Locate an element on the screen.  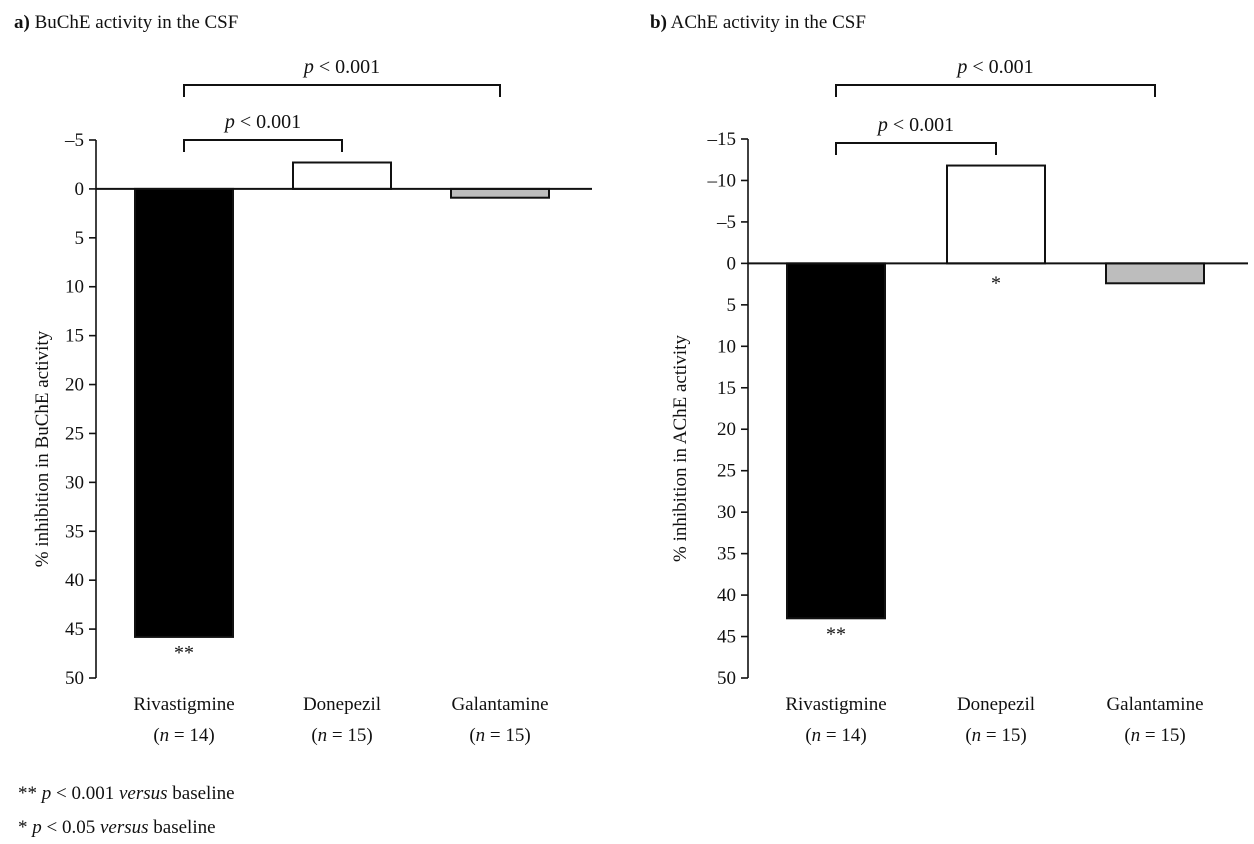
footnote: ** p < 0.001 versus baseline is located at coordinates (126, 793).